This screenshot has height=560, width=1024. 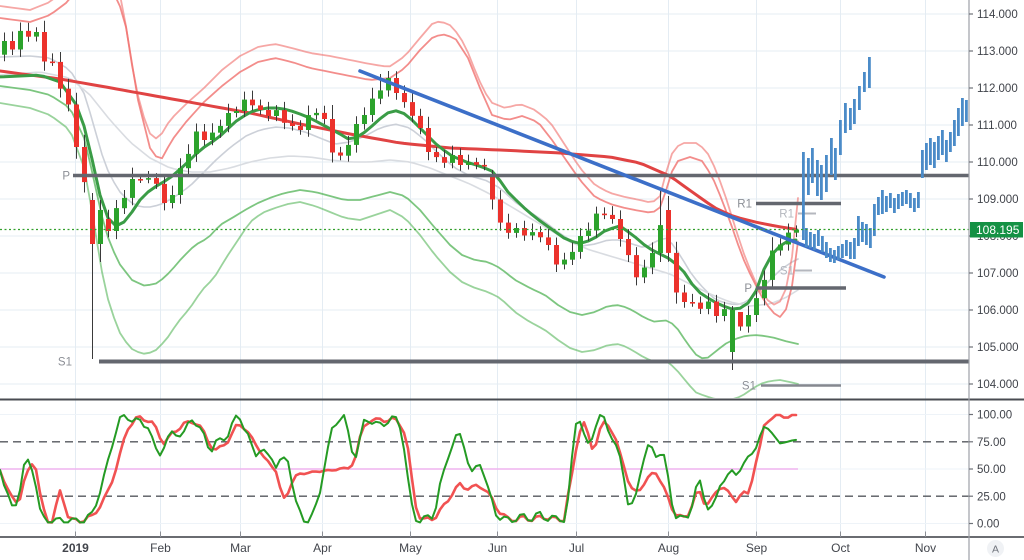 What do you see at coordinates (998, 200) in the screenshot?
I see `svg-text: 109.000` at bounding box center [998, 200].